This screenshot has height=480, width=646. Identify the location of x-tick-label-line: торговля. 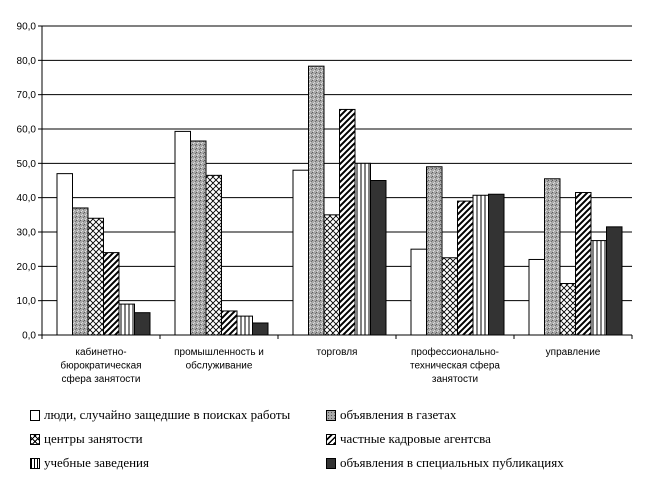
(337, 352).